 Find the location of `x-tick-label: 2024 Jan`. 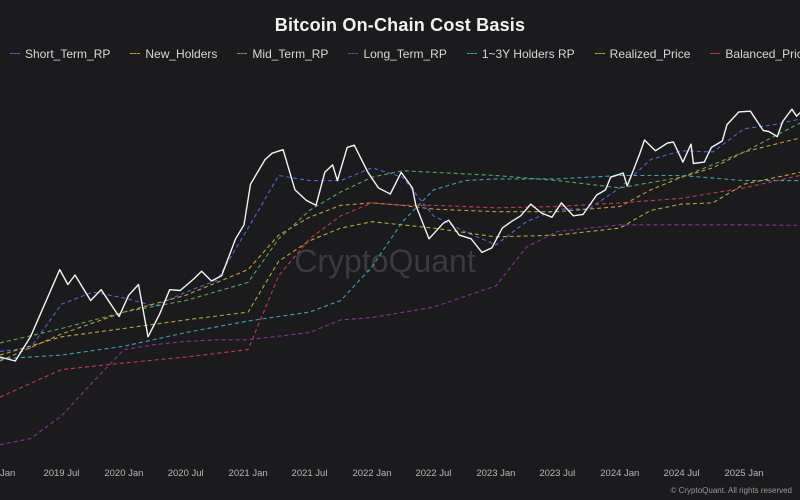

x-tick-label: 2024 Jan is located at coordinates (619, 473).